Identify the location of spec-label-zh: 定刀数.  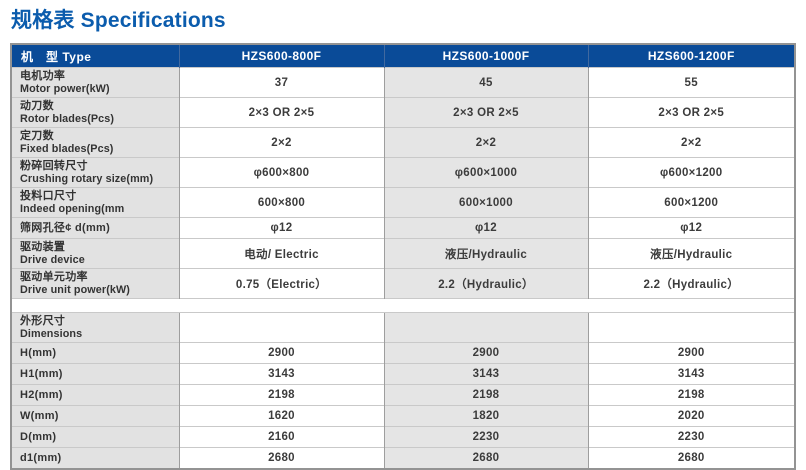
(37, 136).